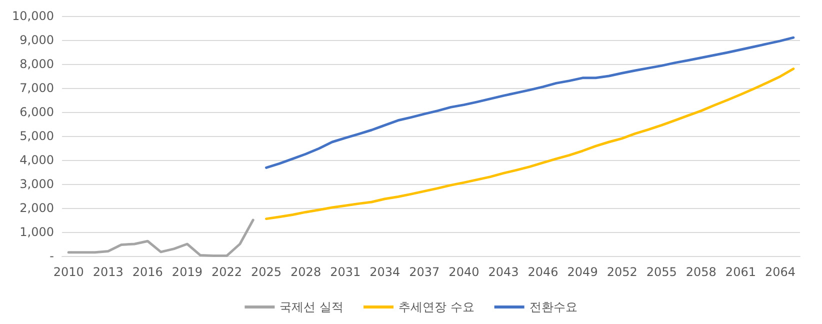 The width and height of the screenshot is (822, 324). Describe the element at coordinates (266, 272) in the screenshot. I see `x-tick-label: 2025` at that location.